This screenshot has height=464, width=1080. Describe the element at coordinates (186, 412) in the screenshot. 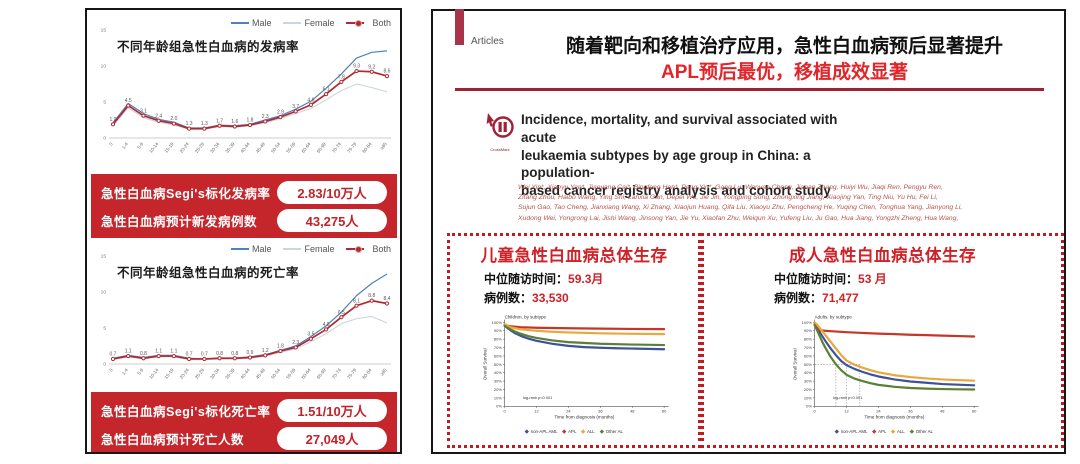

I see `stat-label: 急性白血病Segi's标化死亡率` at that location.